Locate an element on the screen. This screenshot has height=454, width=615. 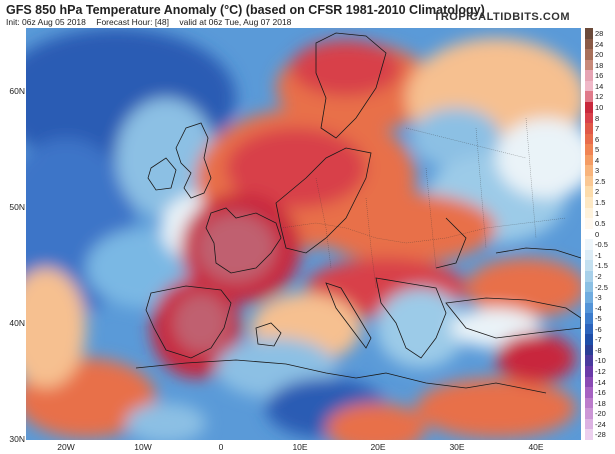
lon-label-30e: 30E is located at coordinates (457, 447).